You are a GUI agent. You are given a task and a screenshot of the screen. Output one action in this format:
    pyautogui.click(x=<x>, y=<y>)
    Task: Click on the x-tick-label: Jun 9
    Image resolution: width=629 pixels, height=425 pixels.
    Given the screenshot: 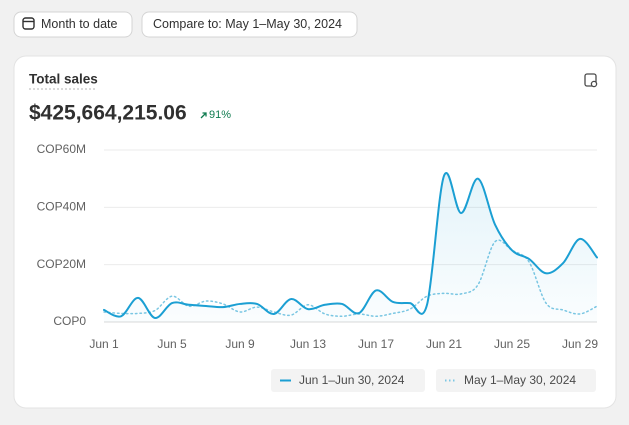 What is the action you would take?
    pyautogui.click(x=240, y=344)
    